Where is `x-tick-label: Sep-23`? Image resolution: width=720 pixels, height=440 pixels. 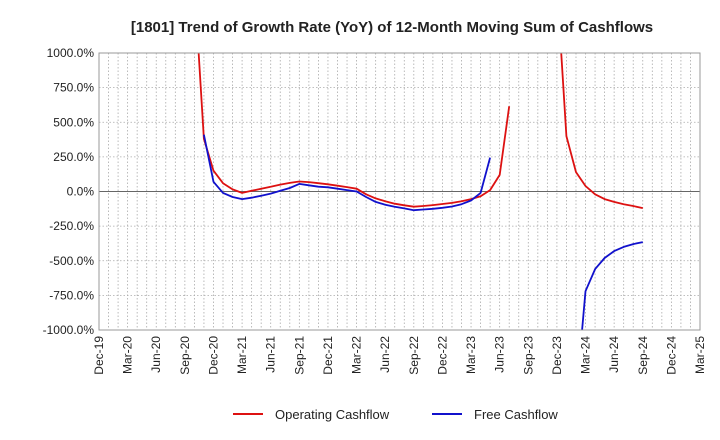
x-tick-label: Sep-23 is located at coordinates (528, 355).